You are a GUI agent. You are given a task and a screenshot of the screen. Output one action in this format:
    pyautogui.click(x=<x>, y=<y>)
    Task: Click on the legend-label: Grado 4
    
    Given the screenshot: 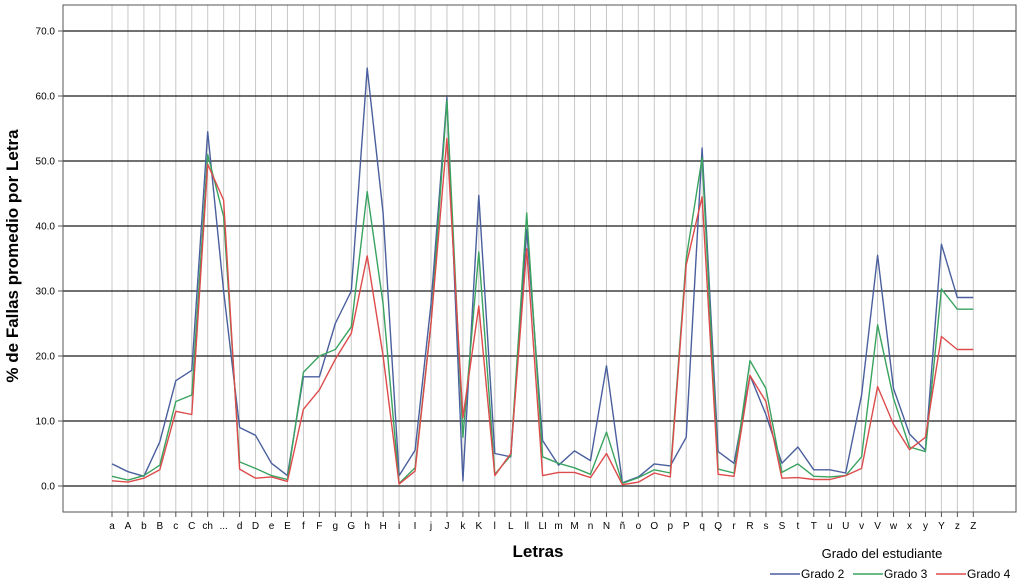 What is the action you would take?
    pyautogui.click(x=989, y=574)
    